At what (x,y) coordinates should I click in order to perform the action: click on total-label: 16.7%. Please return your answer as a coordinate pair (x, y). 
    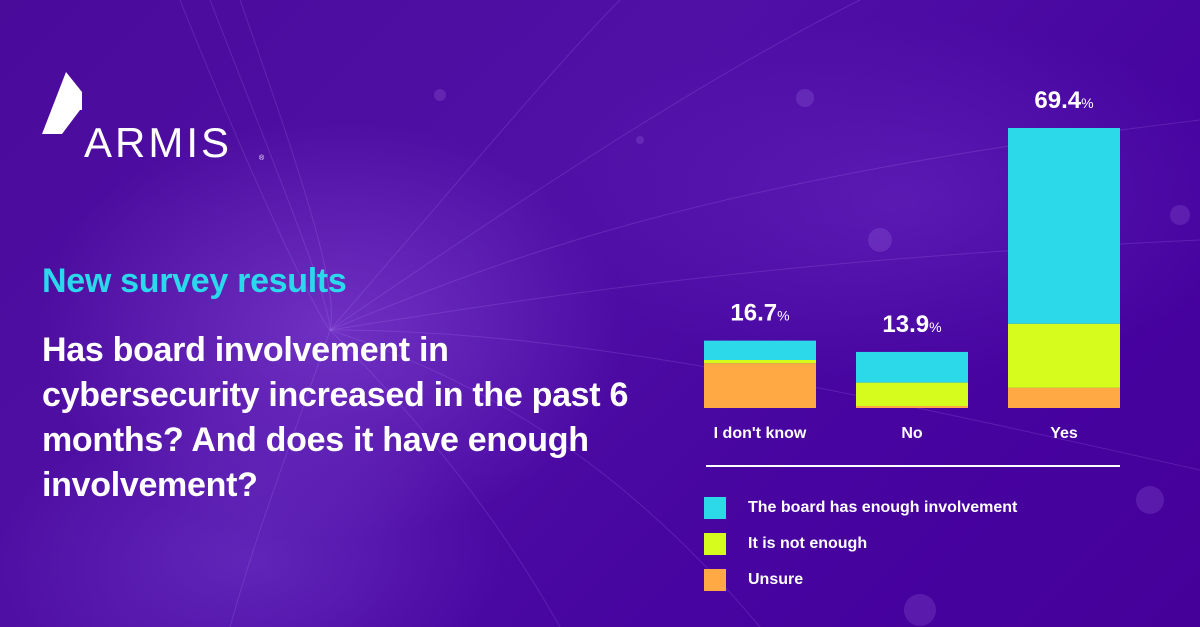
    Looking at the image, I should click on (759, 313).